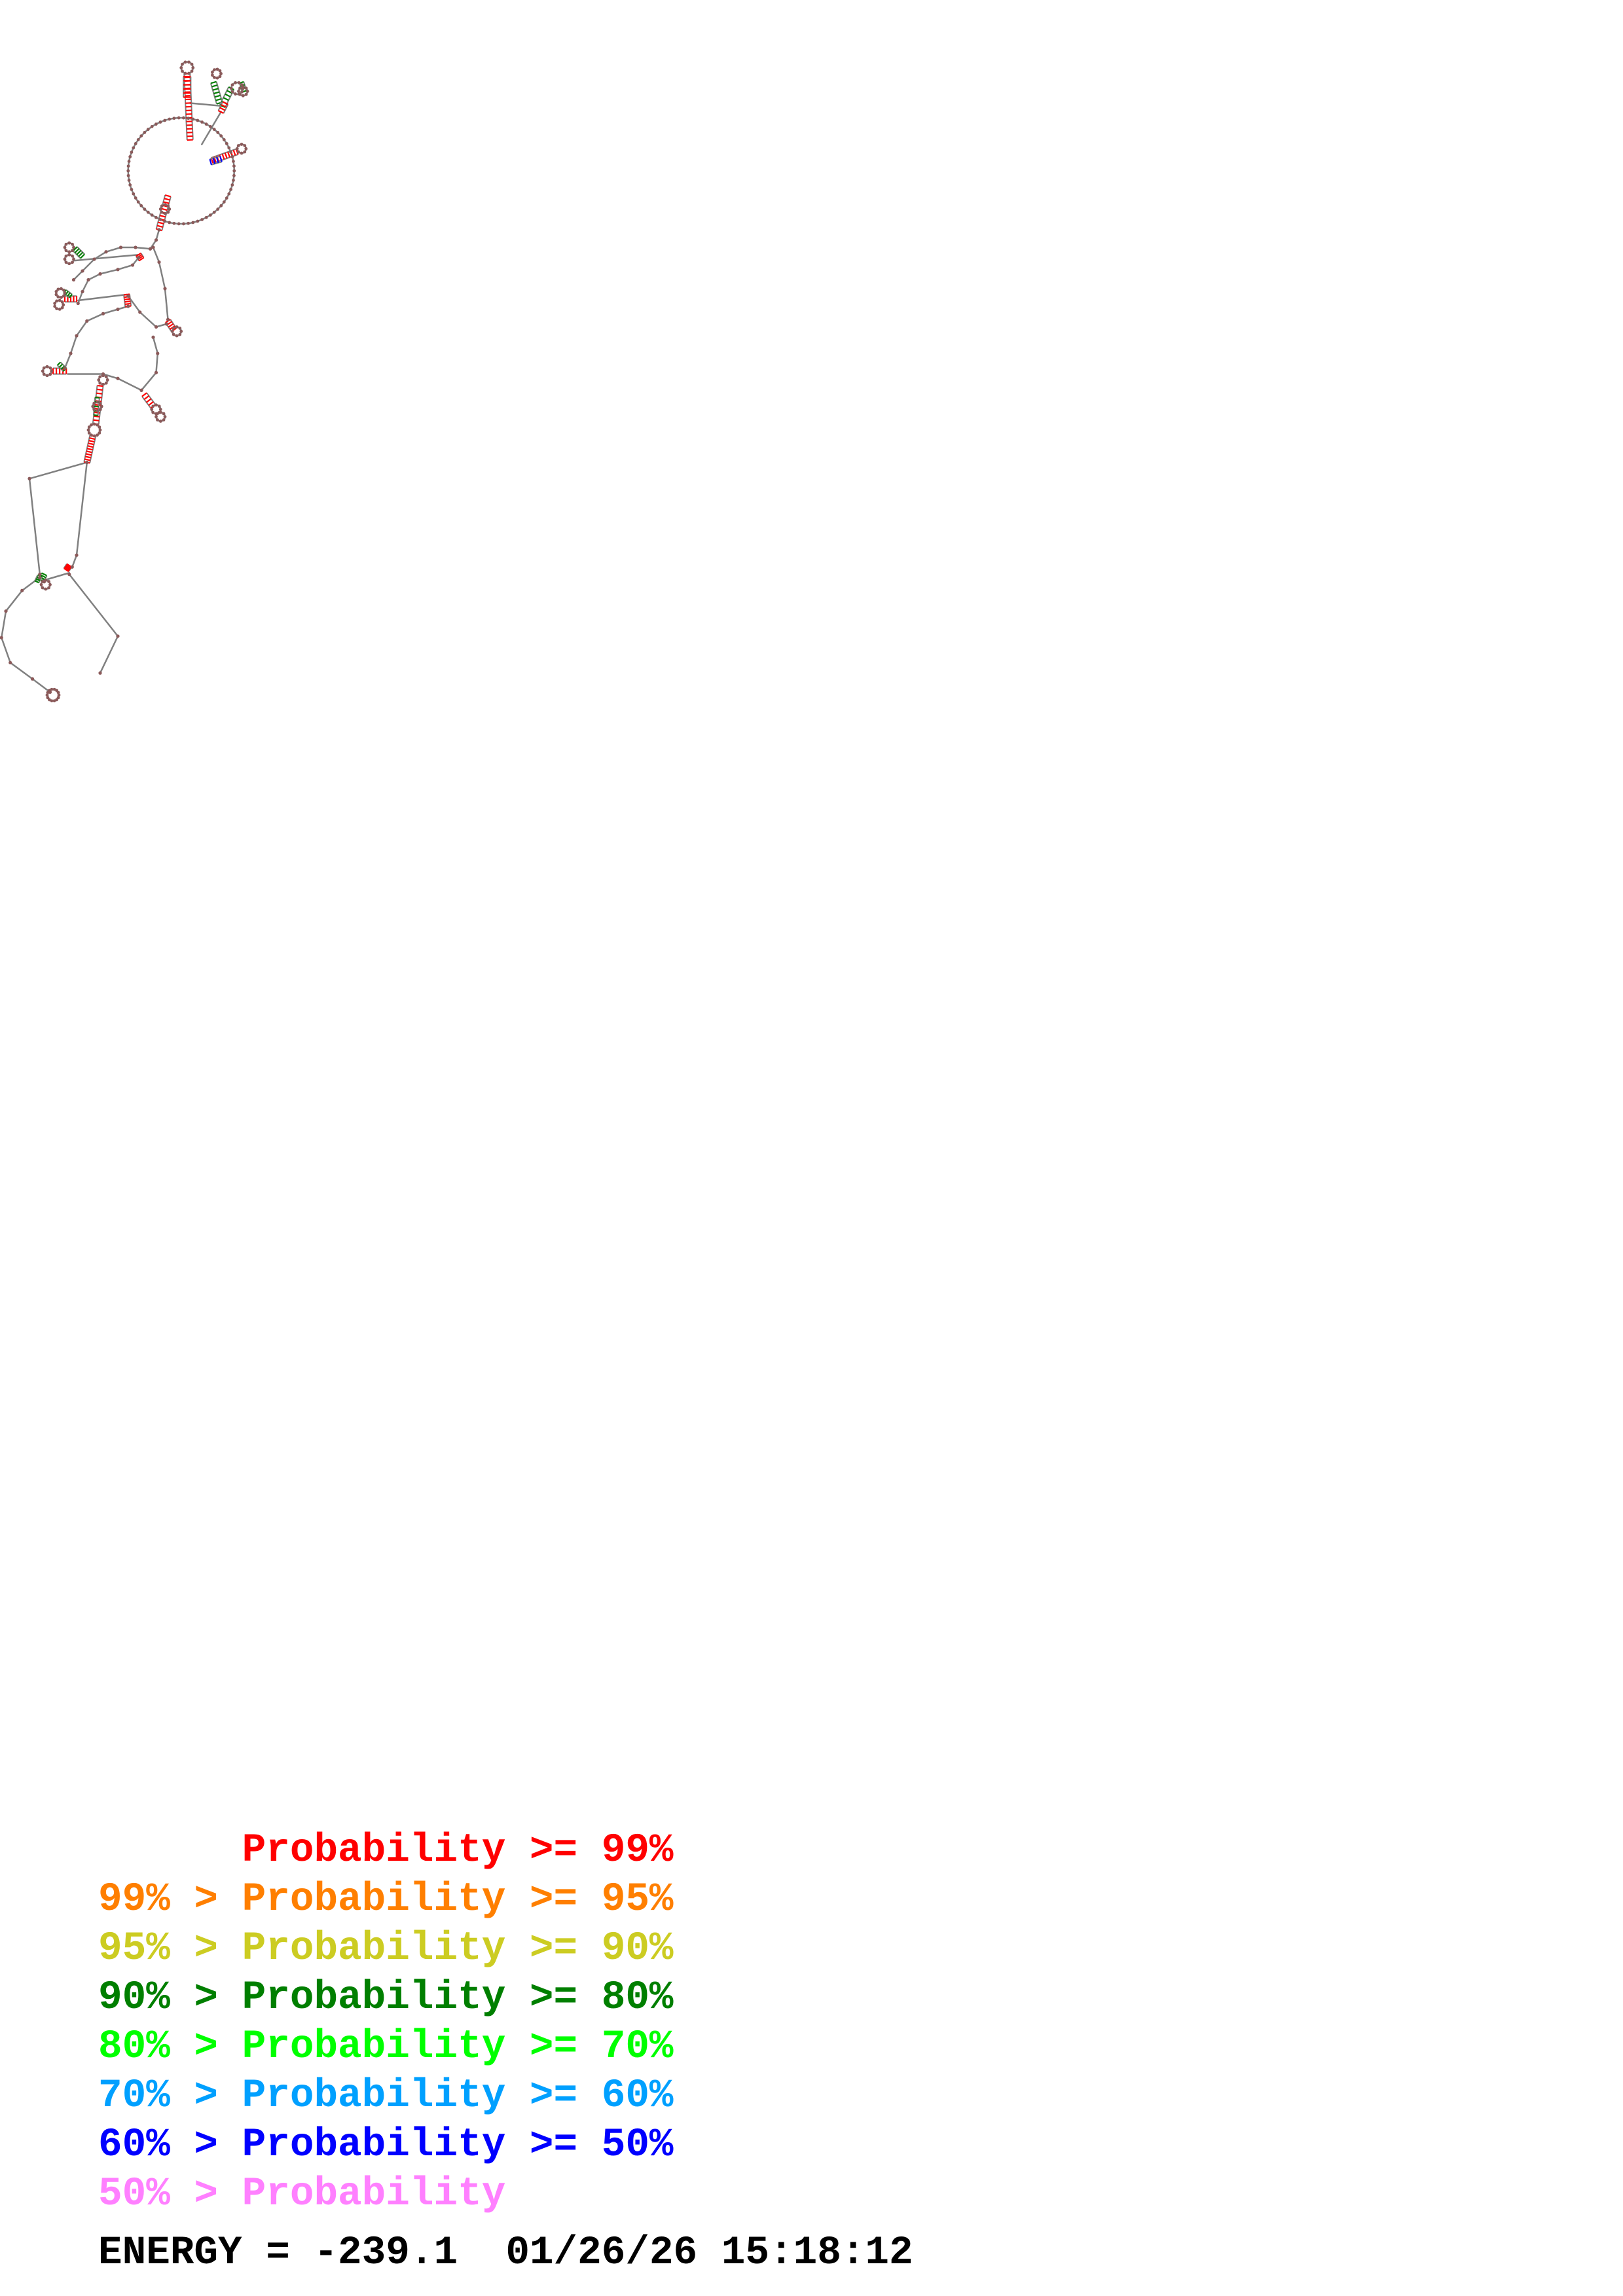 The image size is (1623, 2296). I want to click on energy-value: ENERGY = -239.1, so click(278, 2253).